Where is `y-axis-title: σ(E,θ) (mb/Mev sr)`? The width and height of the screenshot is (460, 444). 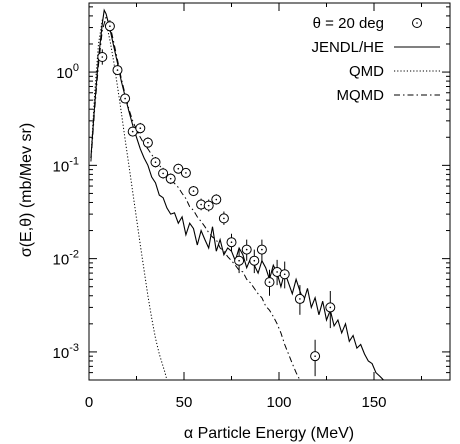
y-axis-title: σ(E,θ) (mb/Mev sr) is located at coordinates (26, 190).